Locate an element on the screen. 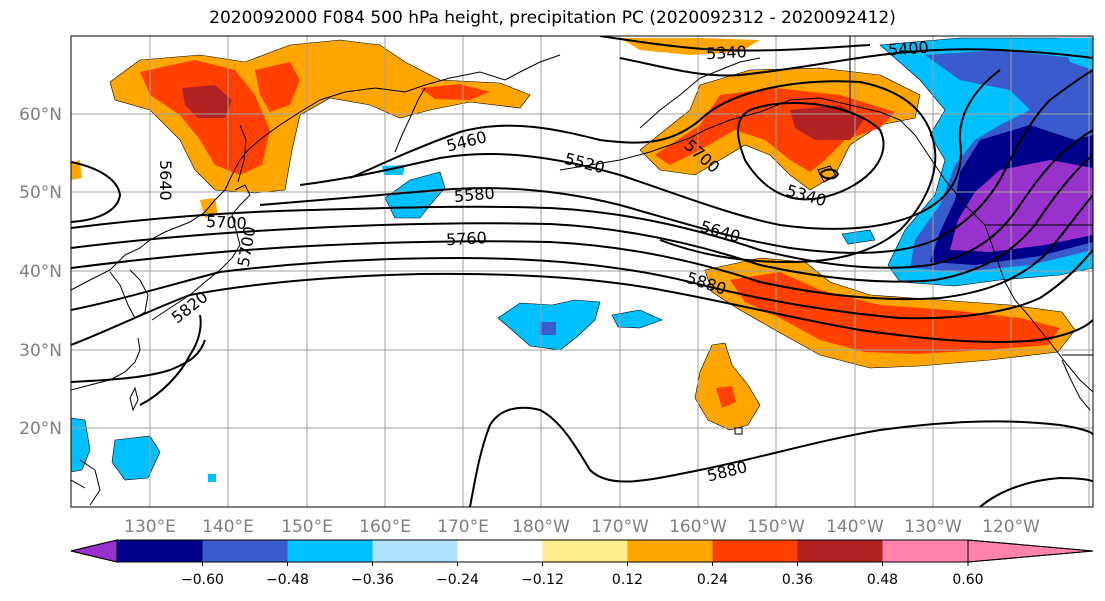  shade-purple-nw-america is located at coordinates (1021, 206).